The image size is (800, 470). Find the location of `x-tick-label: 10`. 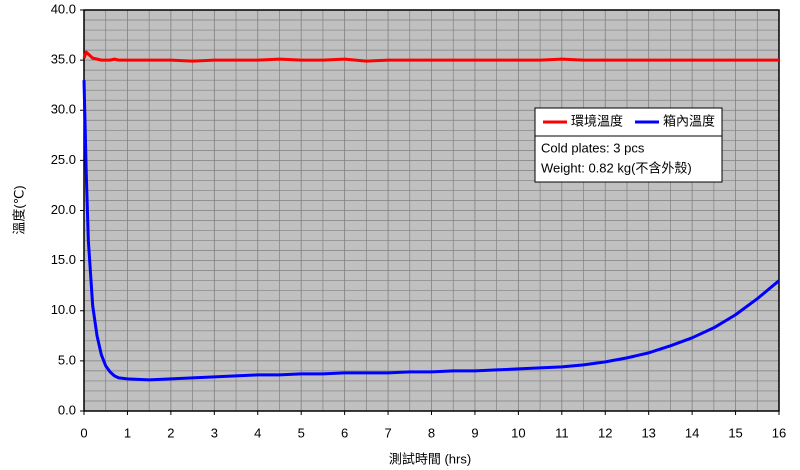

x-tick-label: 10 is located at coordinates (518, 432).